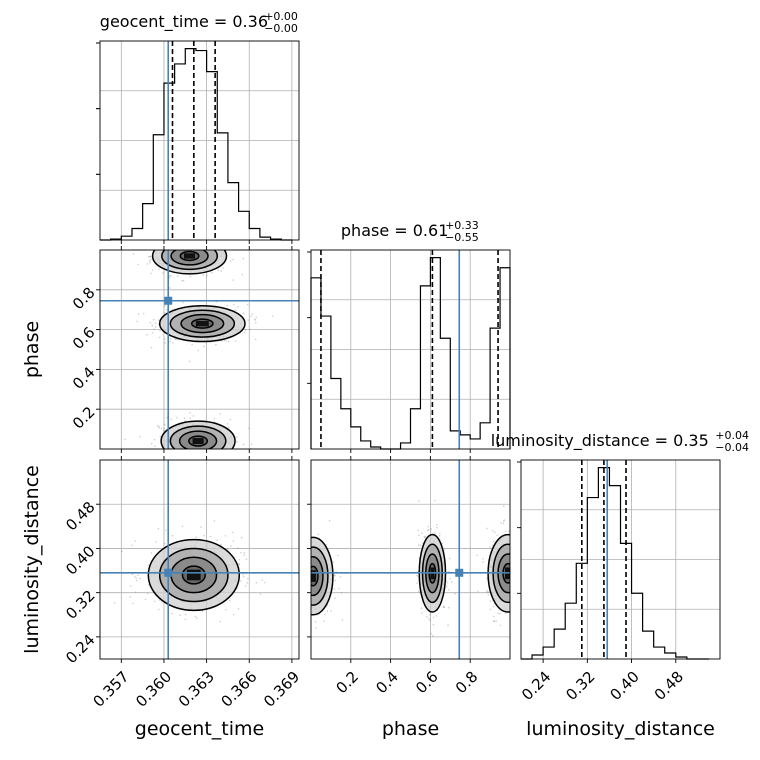 The height and width of the screenshot is (760, 760). I want to click on density-peak, so click(190, 256).